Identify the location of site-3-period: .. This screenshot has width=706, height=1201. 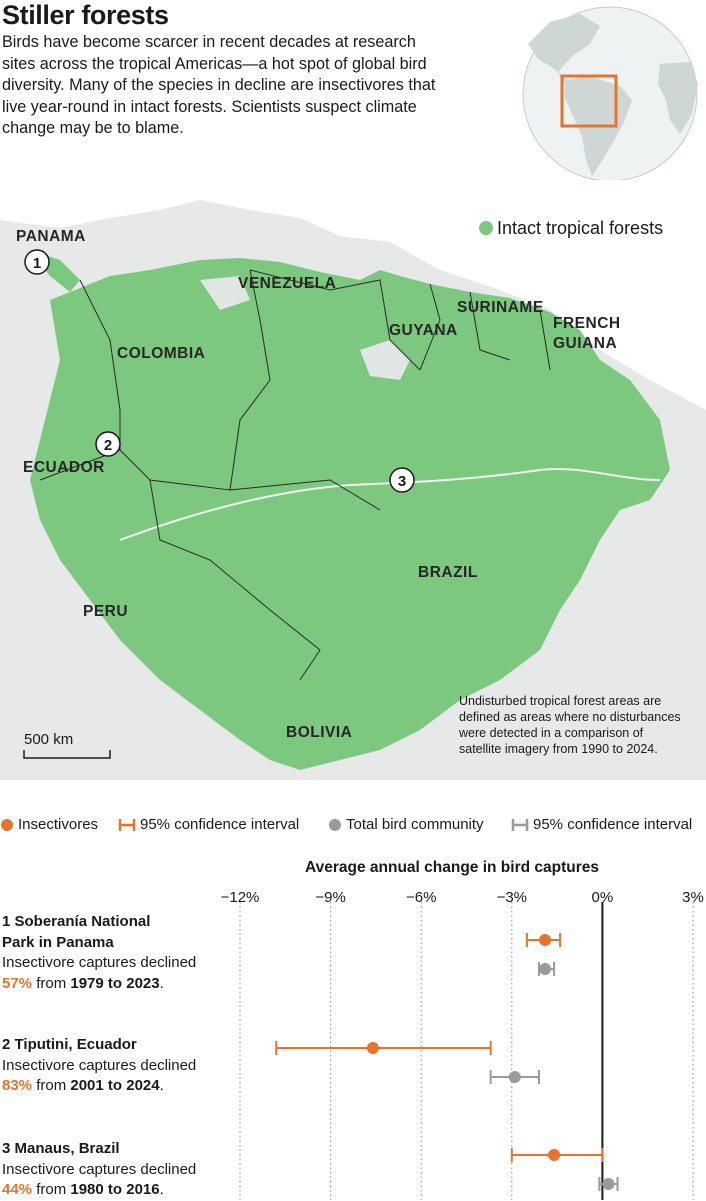
(161, 1189).